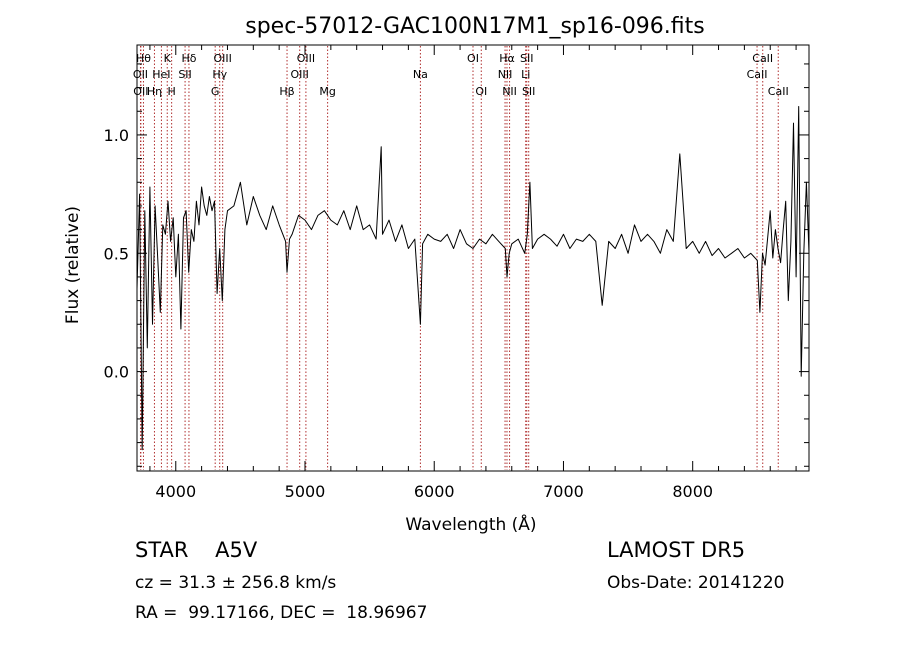 This screenshot has height=649, width=900. Describe the element at coordinates (143, 58) in the screenshot. I see `line-marker-label-2: Hθ` at that location.